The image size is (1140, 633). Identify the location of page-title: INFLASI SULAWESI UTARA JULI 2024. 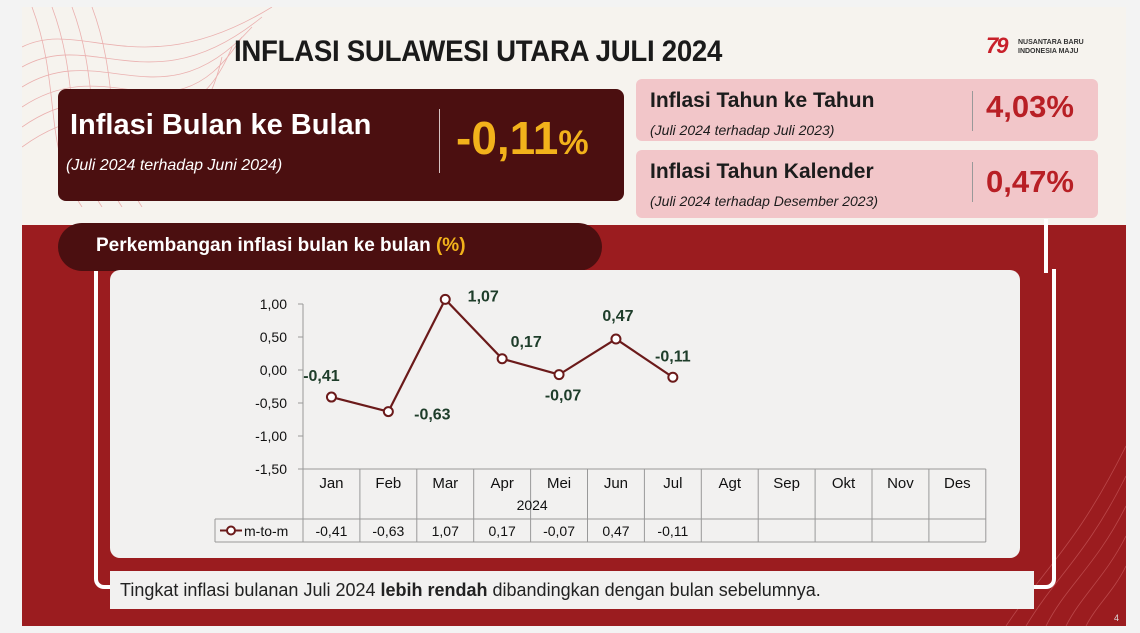
(478, 51).